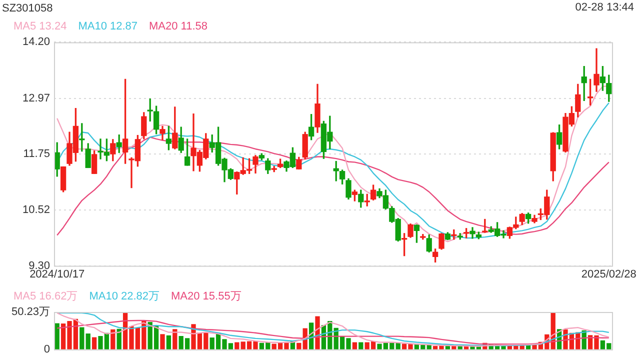  I want to click on series-label: MA5 16.62万, so click(46, 296).